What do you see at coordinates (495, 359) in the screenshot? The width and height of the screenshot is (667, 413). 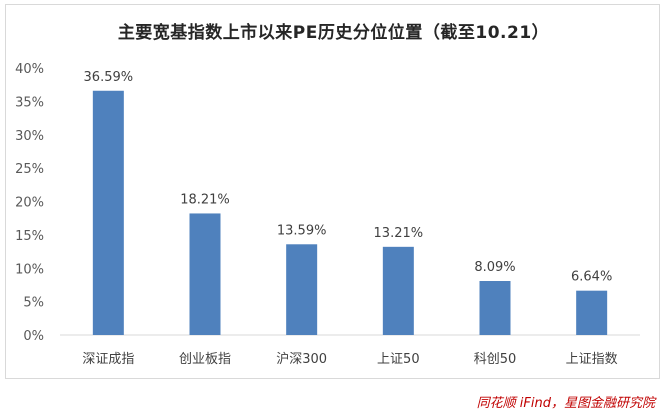 I see `x-tick-label: 科创50` at bounding box center [495, 359].